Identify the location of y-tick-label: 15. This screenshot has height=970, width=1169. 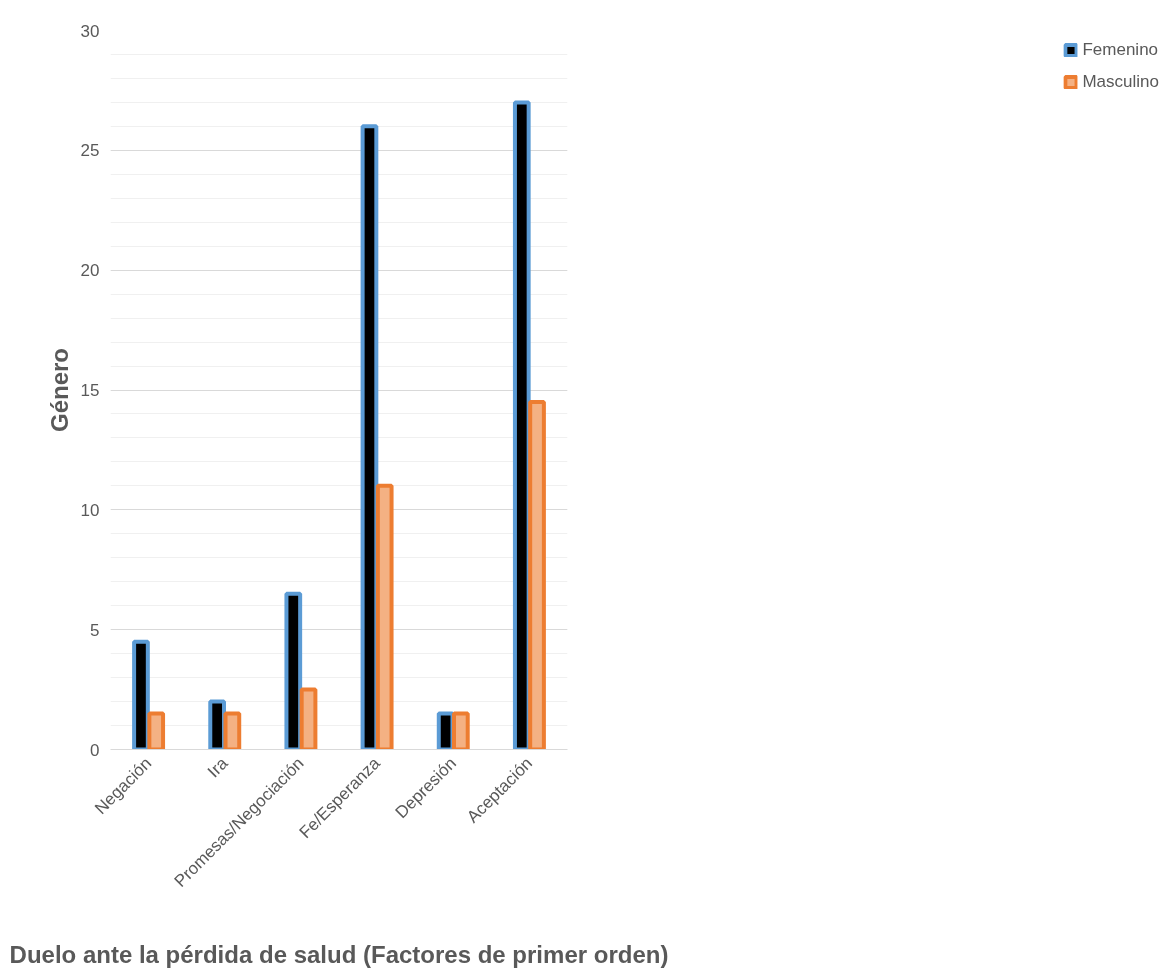
(90, 390).